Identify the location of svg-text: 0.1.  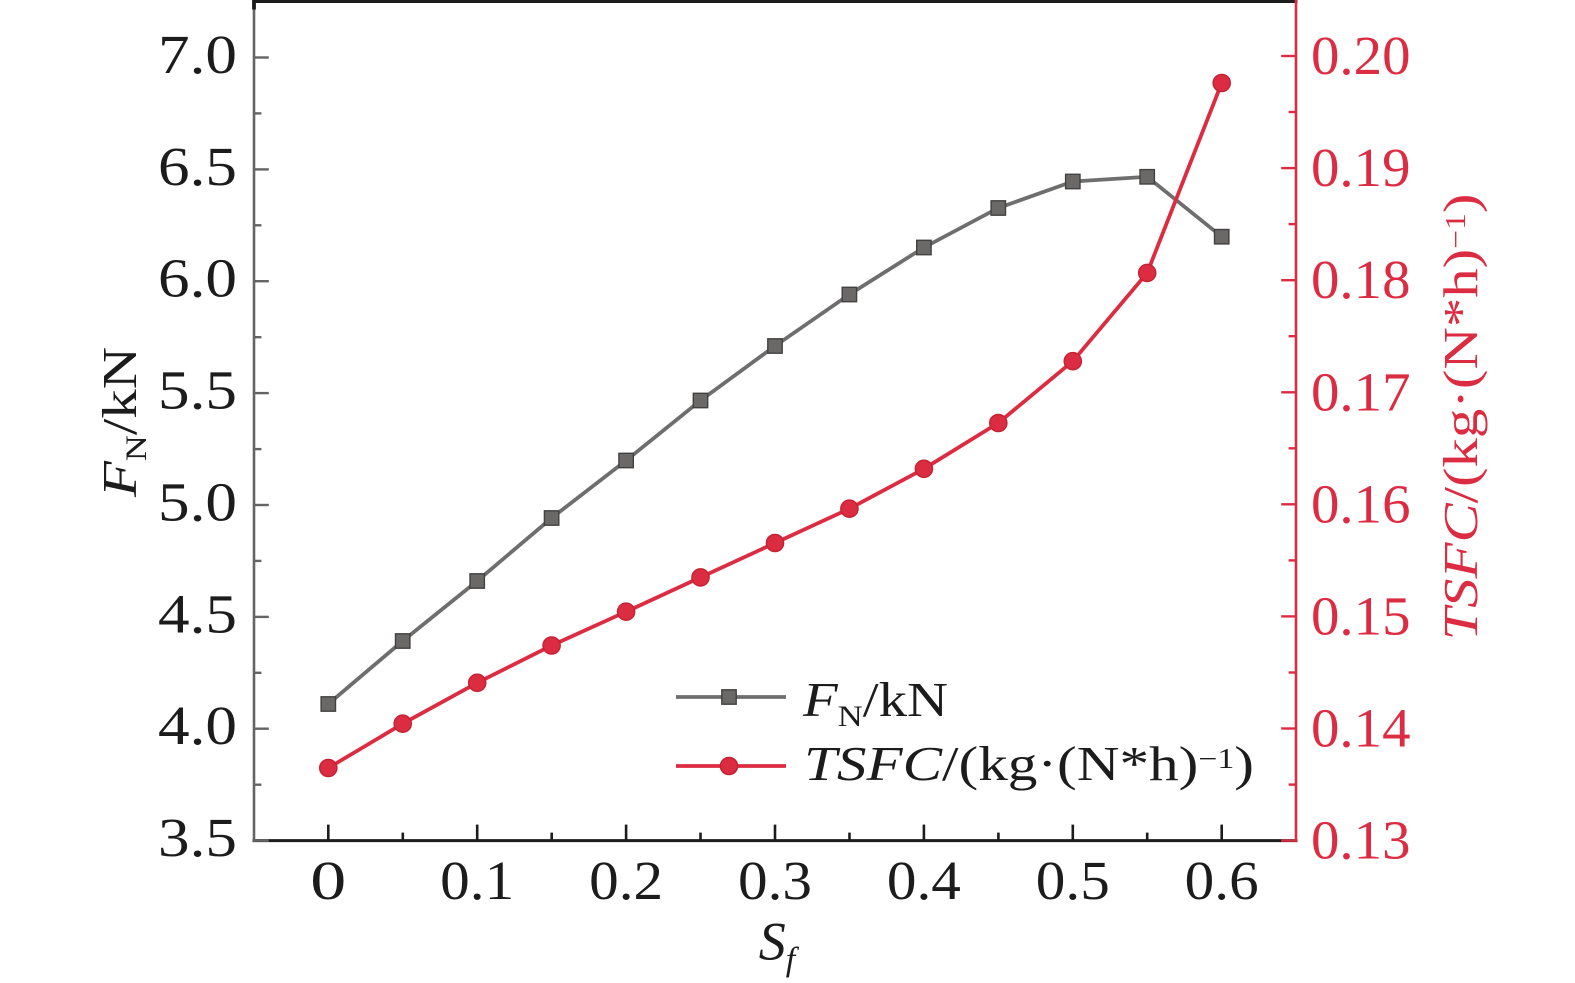
(477, 880).